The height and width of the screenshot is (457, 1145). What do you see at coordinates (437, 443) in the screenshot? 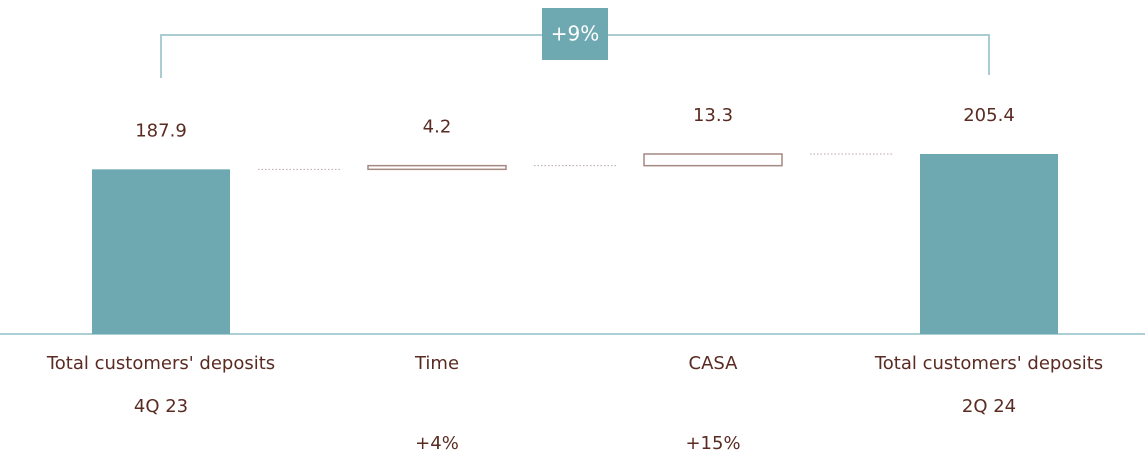
I see `change-label: +4%` at bounding box center [437, 443].